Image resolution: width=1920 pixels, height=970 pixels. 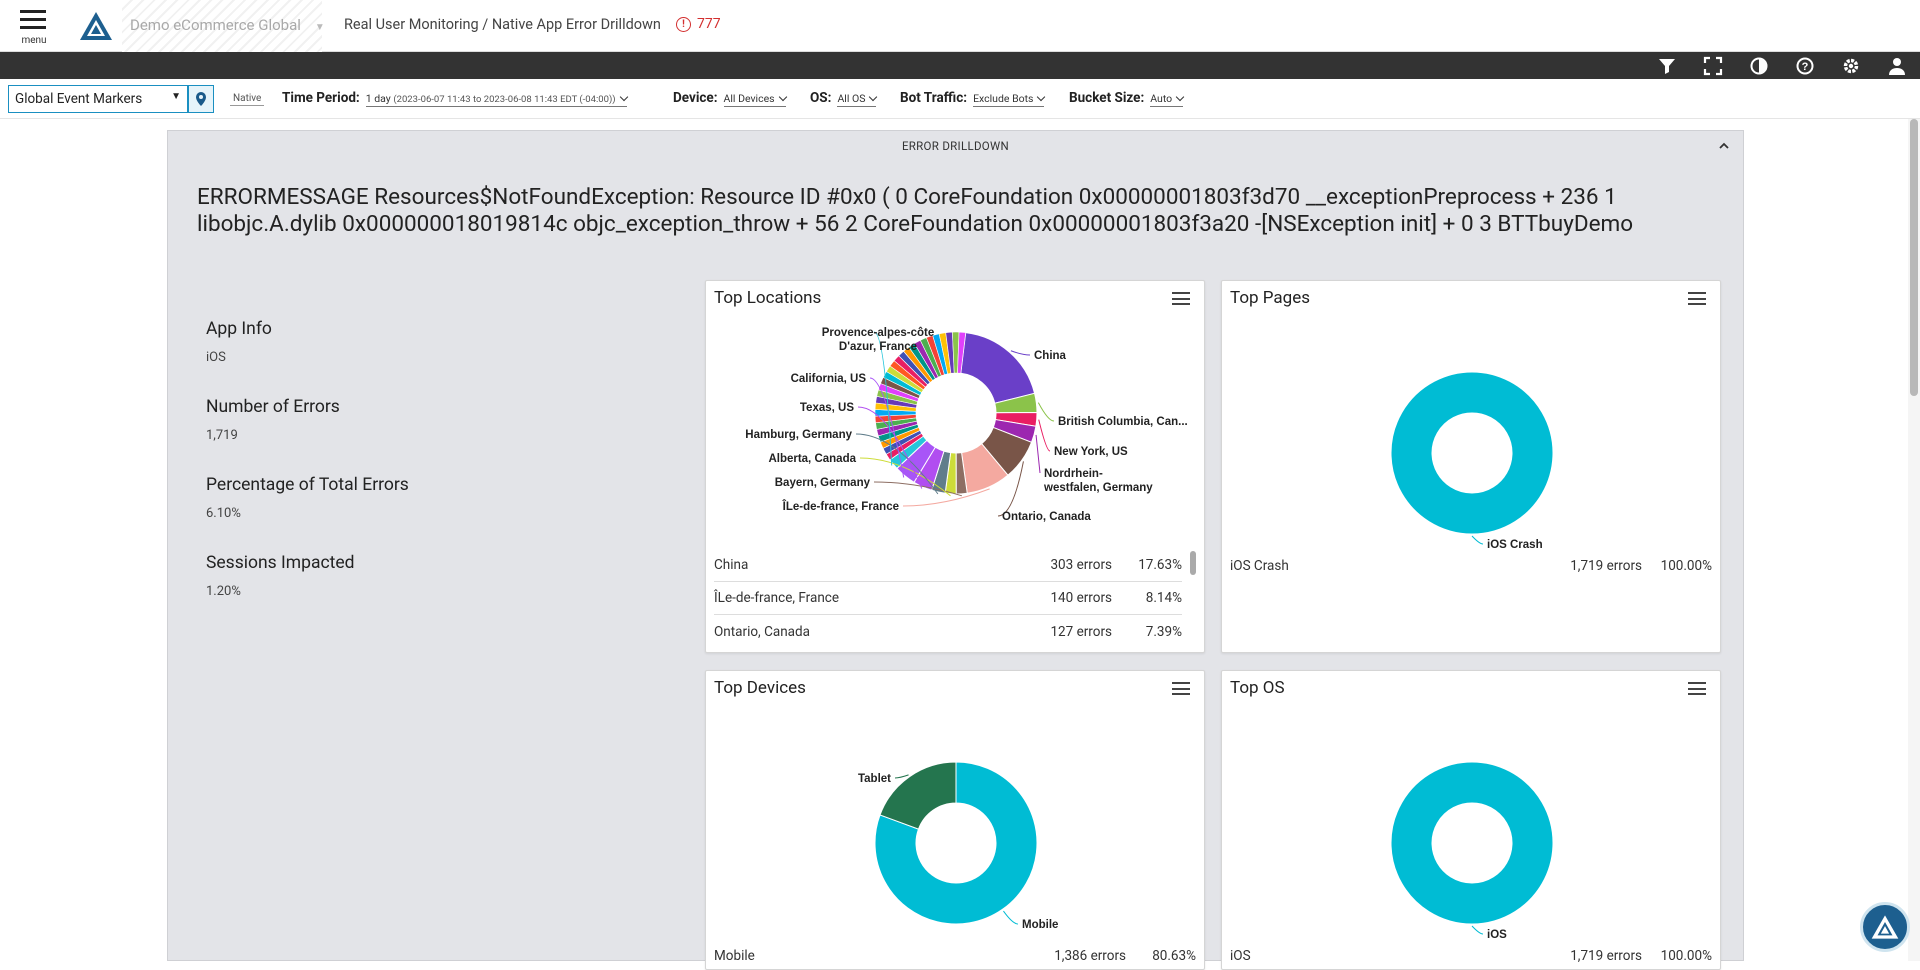 What do you see at coordinates (1759, 66) in the screenshot?
I see `contrast-icon` at bounding box center [1759, 66].